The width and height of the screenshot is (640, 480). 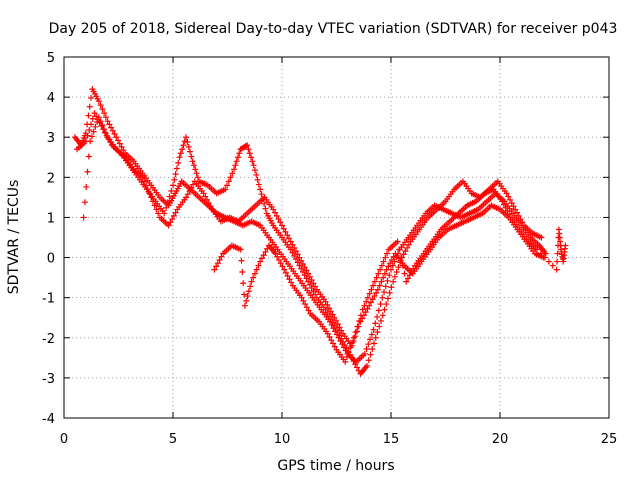 What do you see at coordinates (282, 439) in the screenshot?
I see `x-tick-label: 10` at bounding box center [282, 439].